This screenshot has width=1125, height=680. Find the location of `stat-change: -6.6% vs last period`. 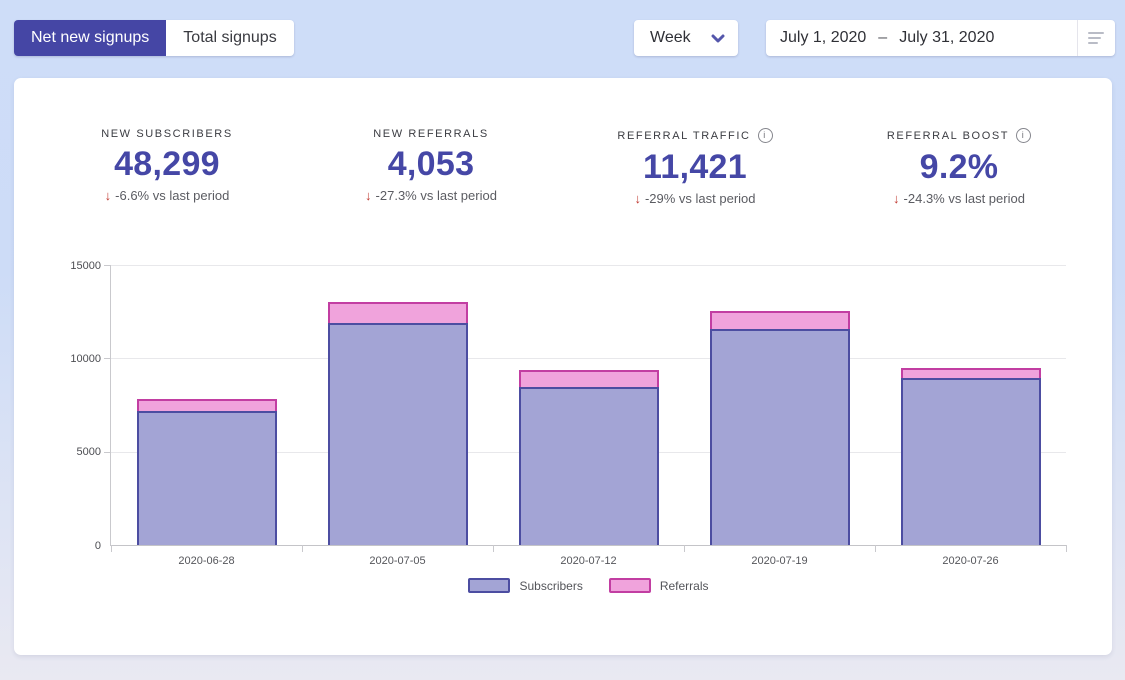

stat-change: -6.6% vs last period is located at coordinates (172, 195).